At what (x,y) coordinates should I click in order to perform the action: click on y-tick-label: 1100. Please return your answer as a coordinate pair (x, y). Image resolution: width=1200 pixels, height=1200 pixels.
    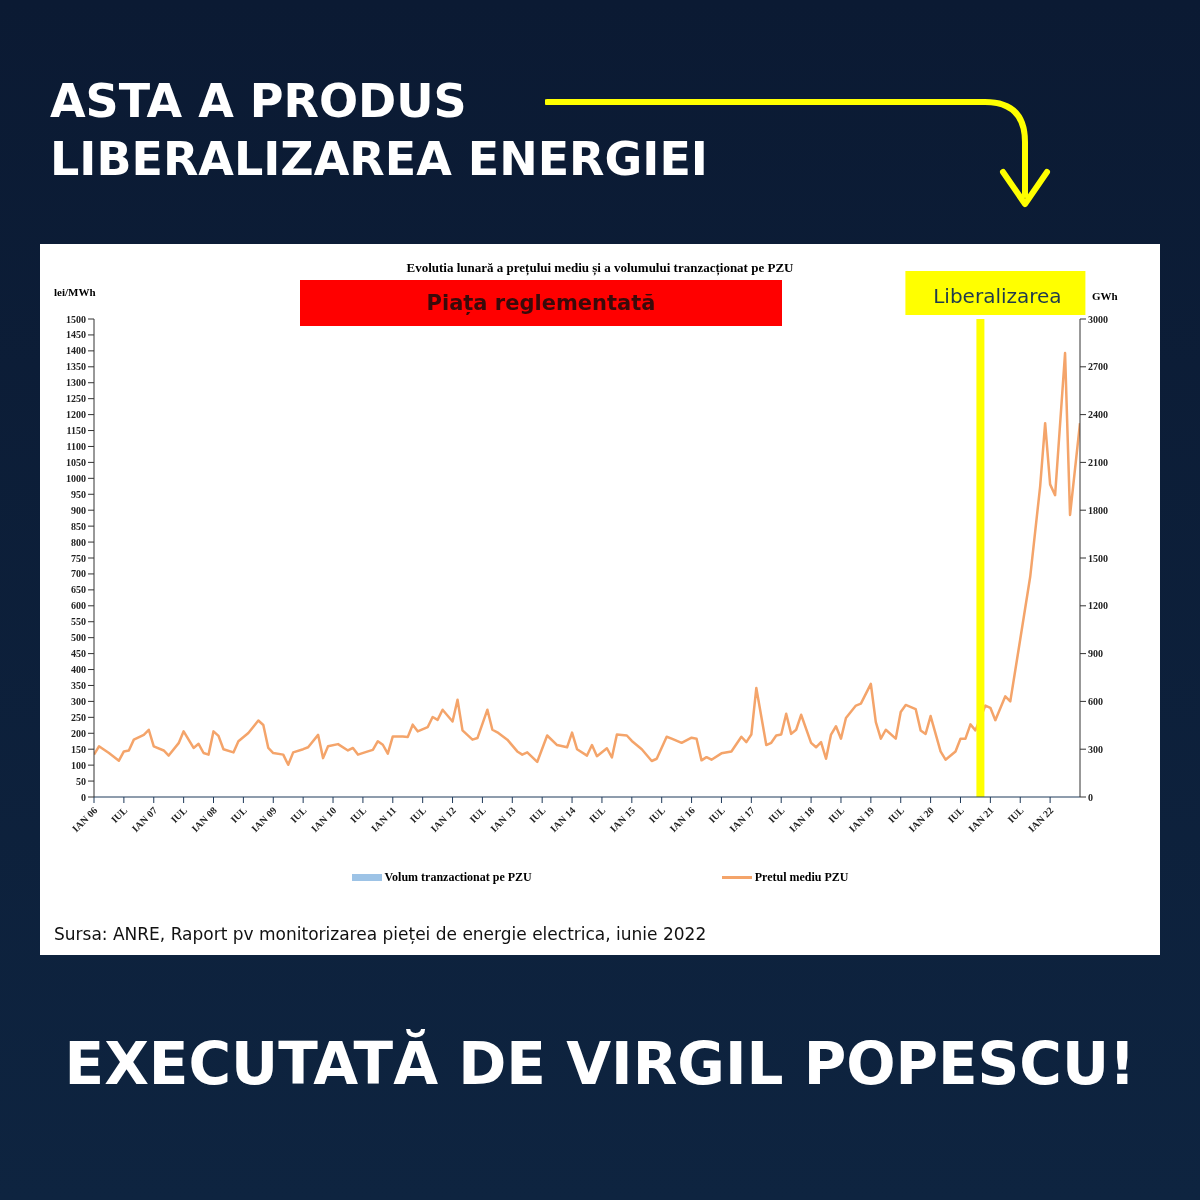
    Looking at the image, I should click on (76, 447).